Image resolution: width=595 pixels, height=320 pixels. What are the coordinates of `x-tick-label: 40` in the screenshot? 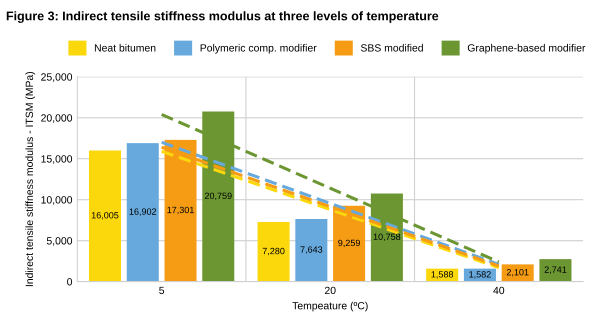 It's located at (498, 290).